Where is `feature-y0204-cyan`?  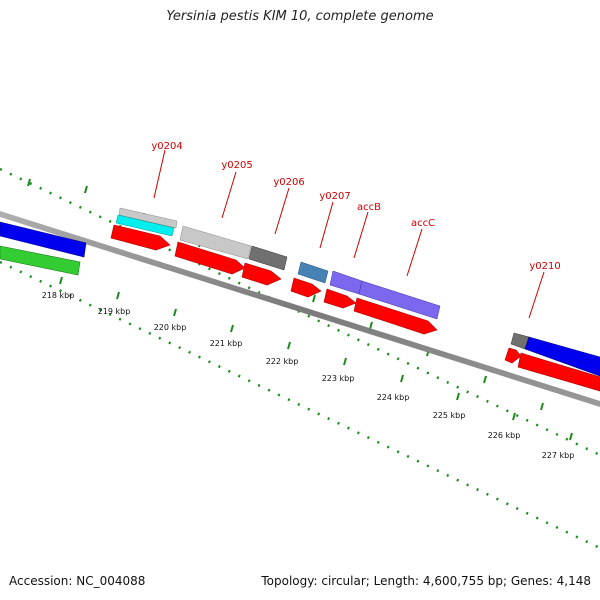 feature-y0204-cyan is located at coordinates (145, 225).